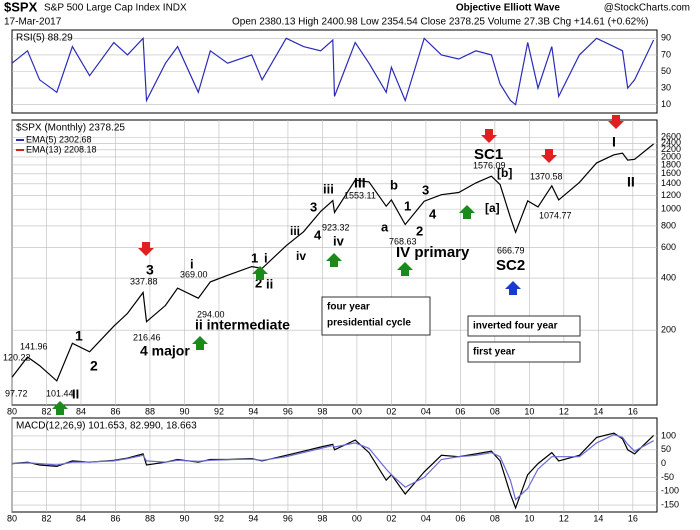  I want to click on note-text: inverted four year, so click(515, 326).